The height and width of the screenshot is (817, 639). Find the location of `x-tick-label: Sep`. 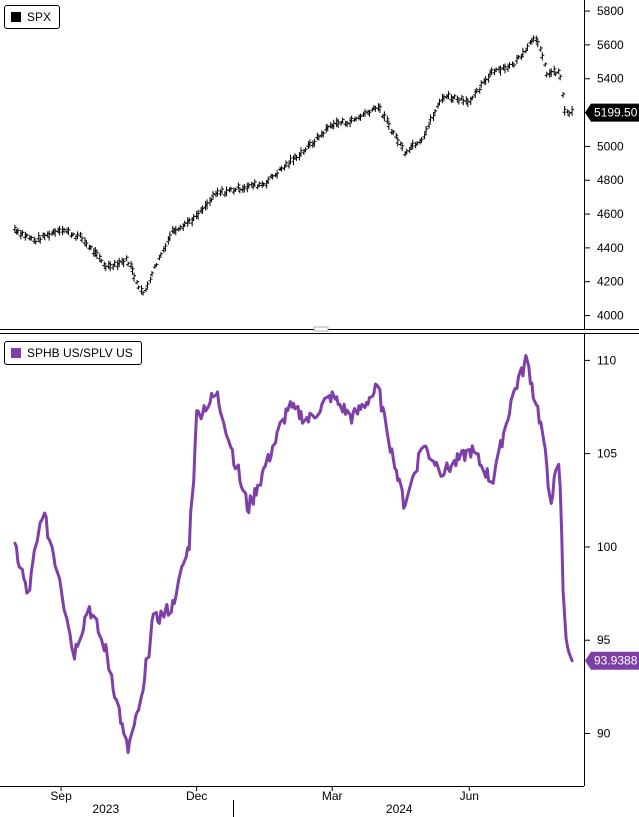

x-tick-label: Sep is located at coordinates (61, 796).